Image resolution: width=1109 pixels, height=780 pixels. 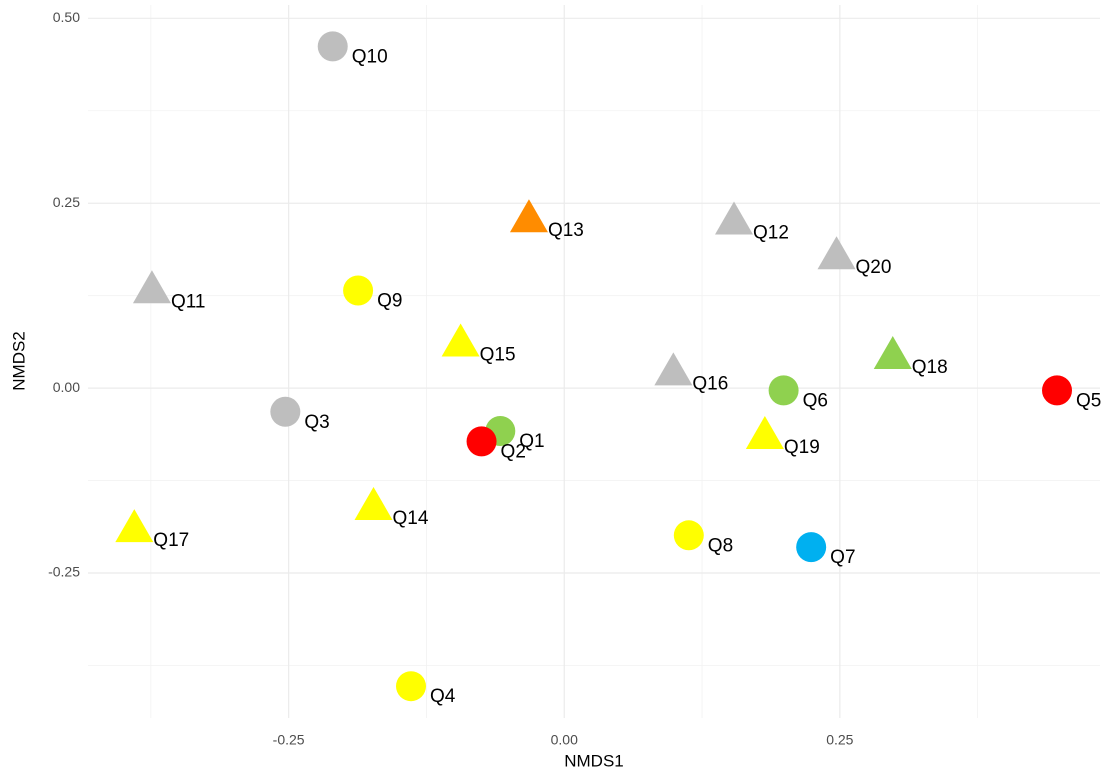 I want to click on point-label: Q3, so click(x=316, y=422).